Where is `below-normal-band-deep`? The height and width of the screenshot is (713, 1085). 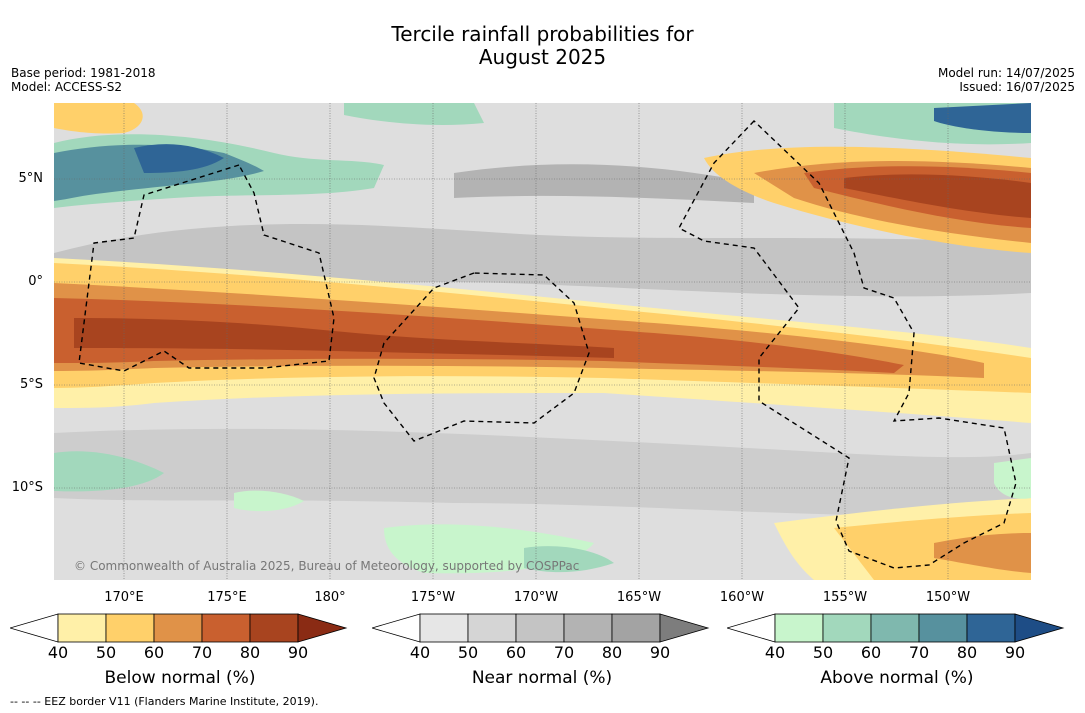
below-normal-band-deep is located at coordinates (479, 335).